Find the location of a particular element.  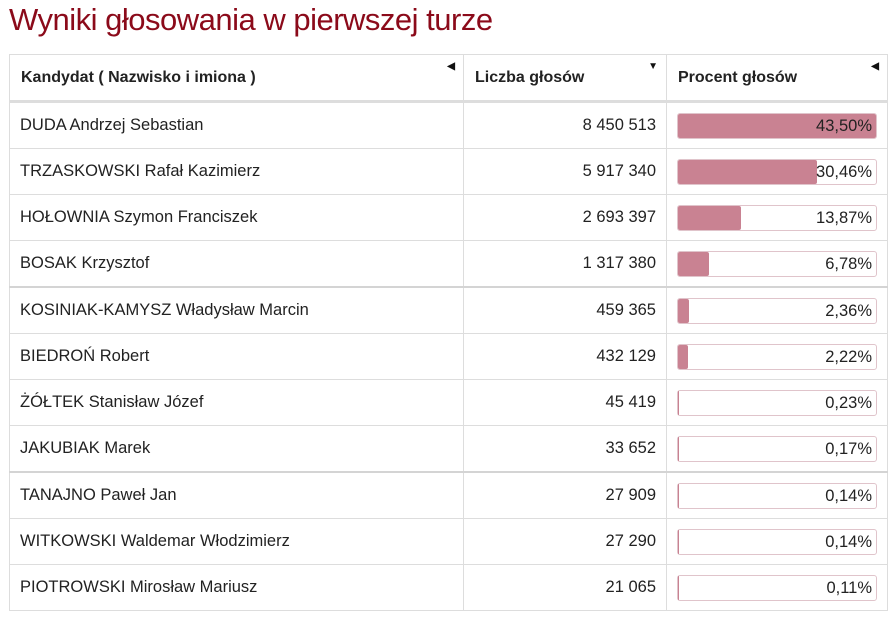

candidate-name: KOSINIAK-KAMYSZ Władysław Marcin is located at coordinates (236, 310).